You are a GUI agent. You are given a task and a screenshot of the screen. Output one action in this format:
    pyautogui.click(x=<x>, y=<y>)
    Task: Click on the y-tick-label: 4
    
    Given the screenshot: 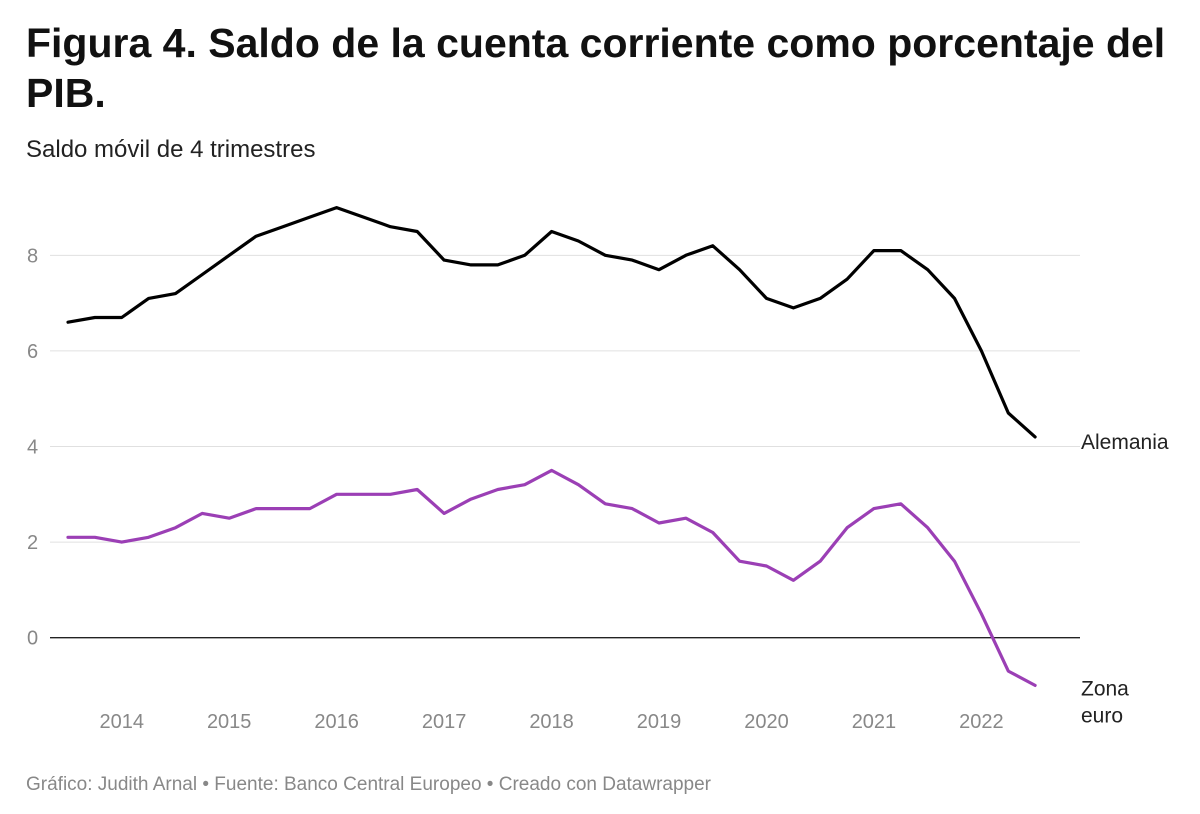 What is the action you would take?
    pyautogui.click(x=32, y=448)
    